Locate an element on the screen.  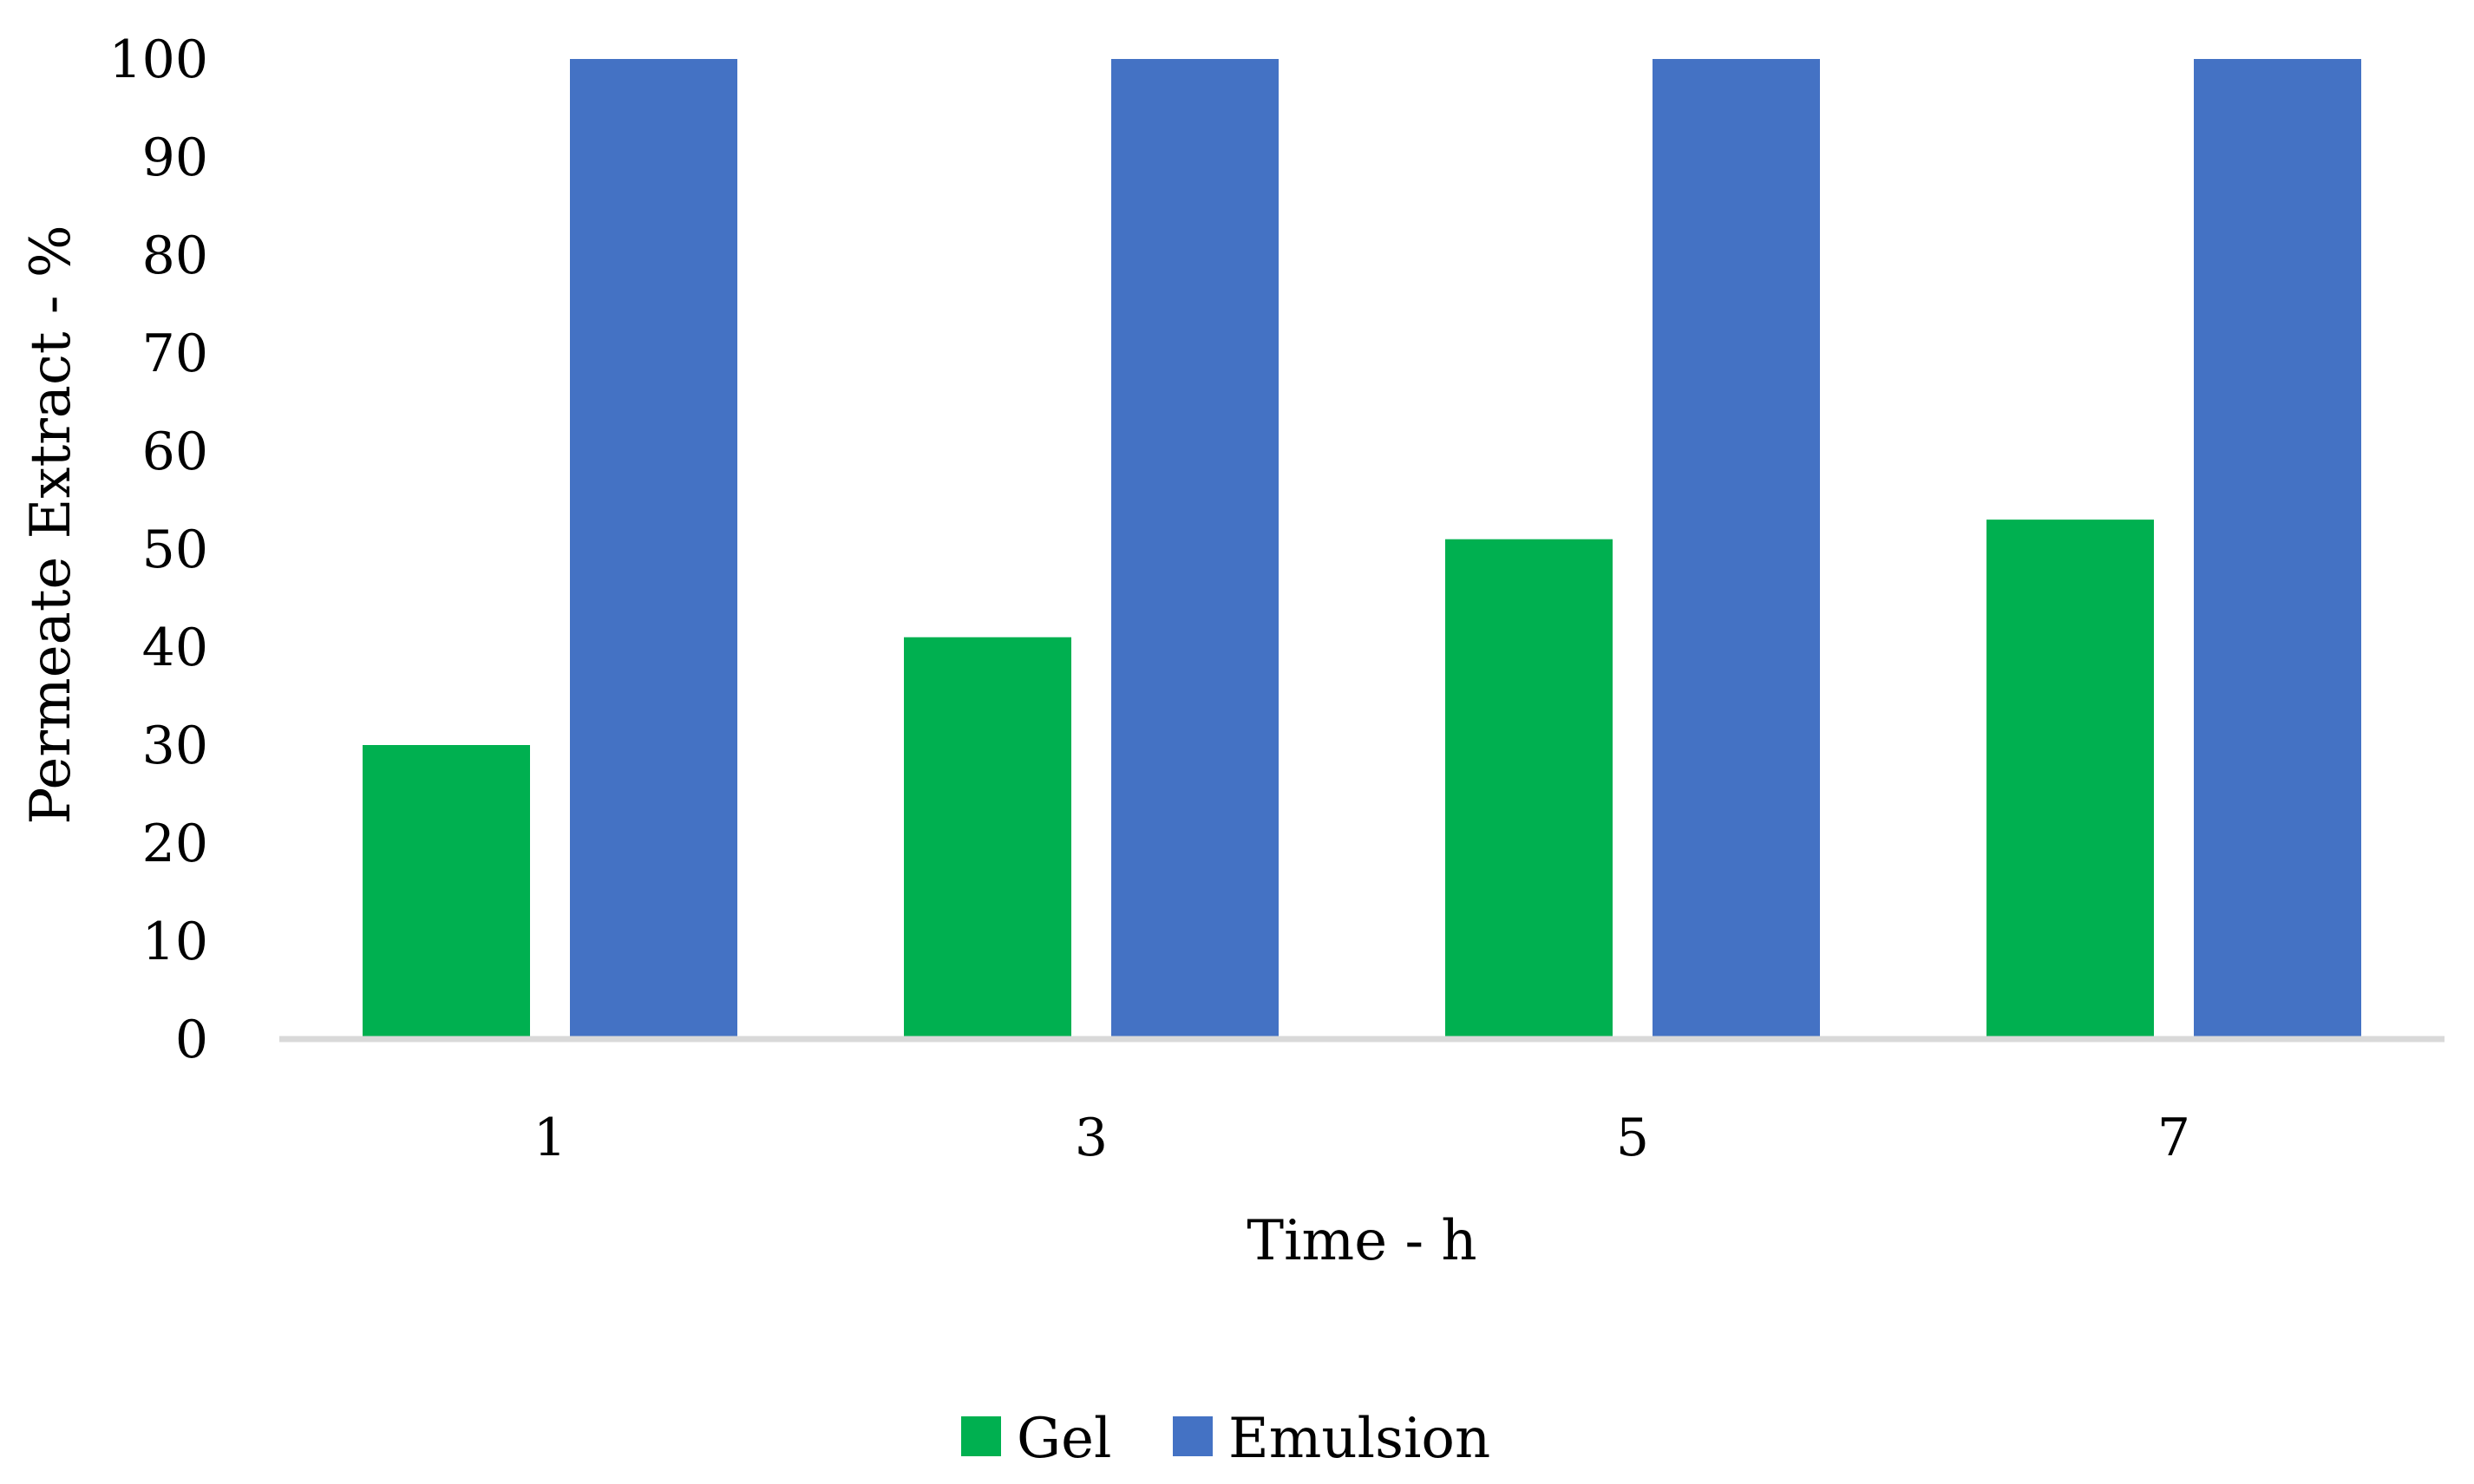
y-tick-label: 100 is located at coordinates (158, 60).